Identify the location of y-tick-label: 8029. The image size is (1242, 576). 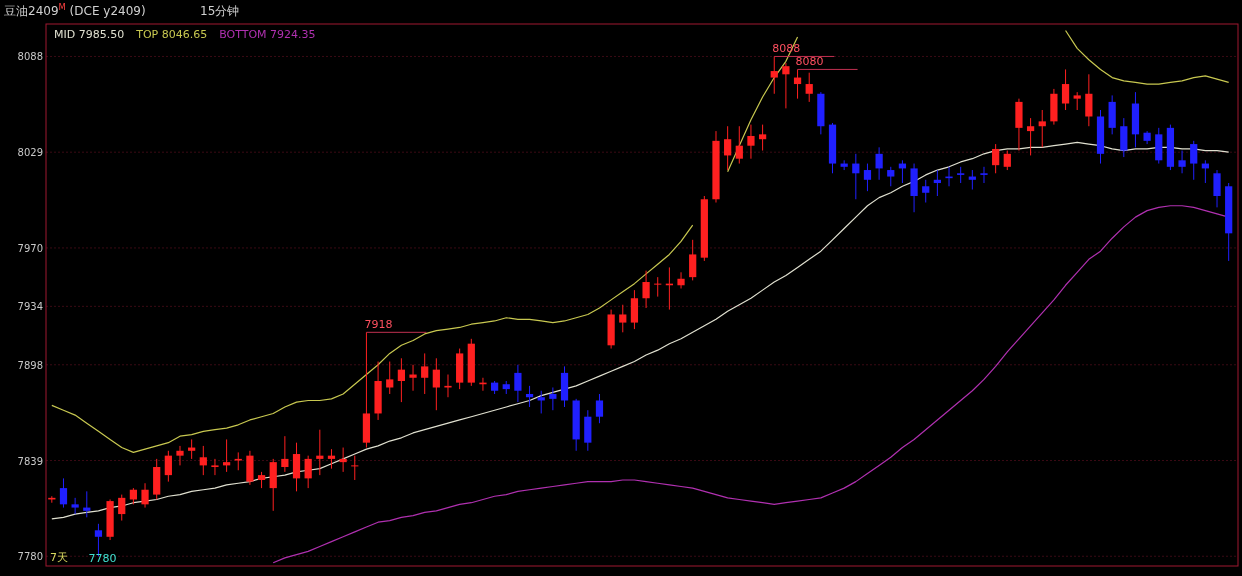
(30, 153).